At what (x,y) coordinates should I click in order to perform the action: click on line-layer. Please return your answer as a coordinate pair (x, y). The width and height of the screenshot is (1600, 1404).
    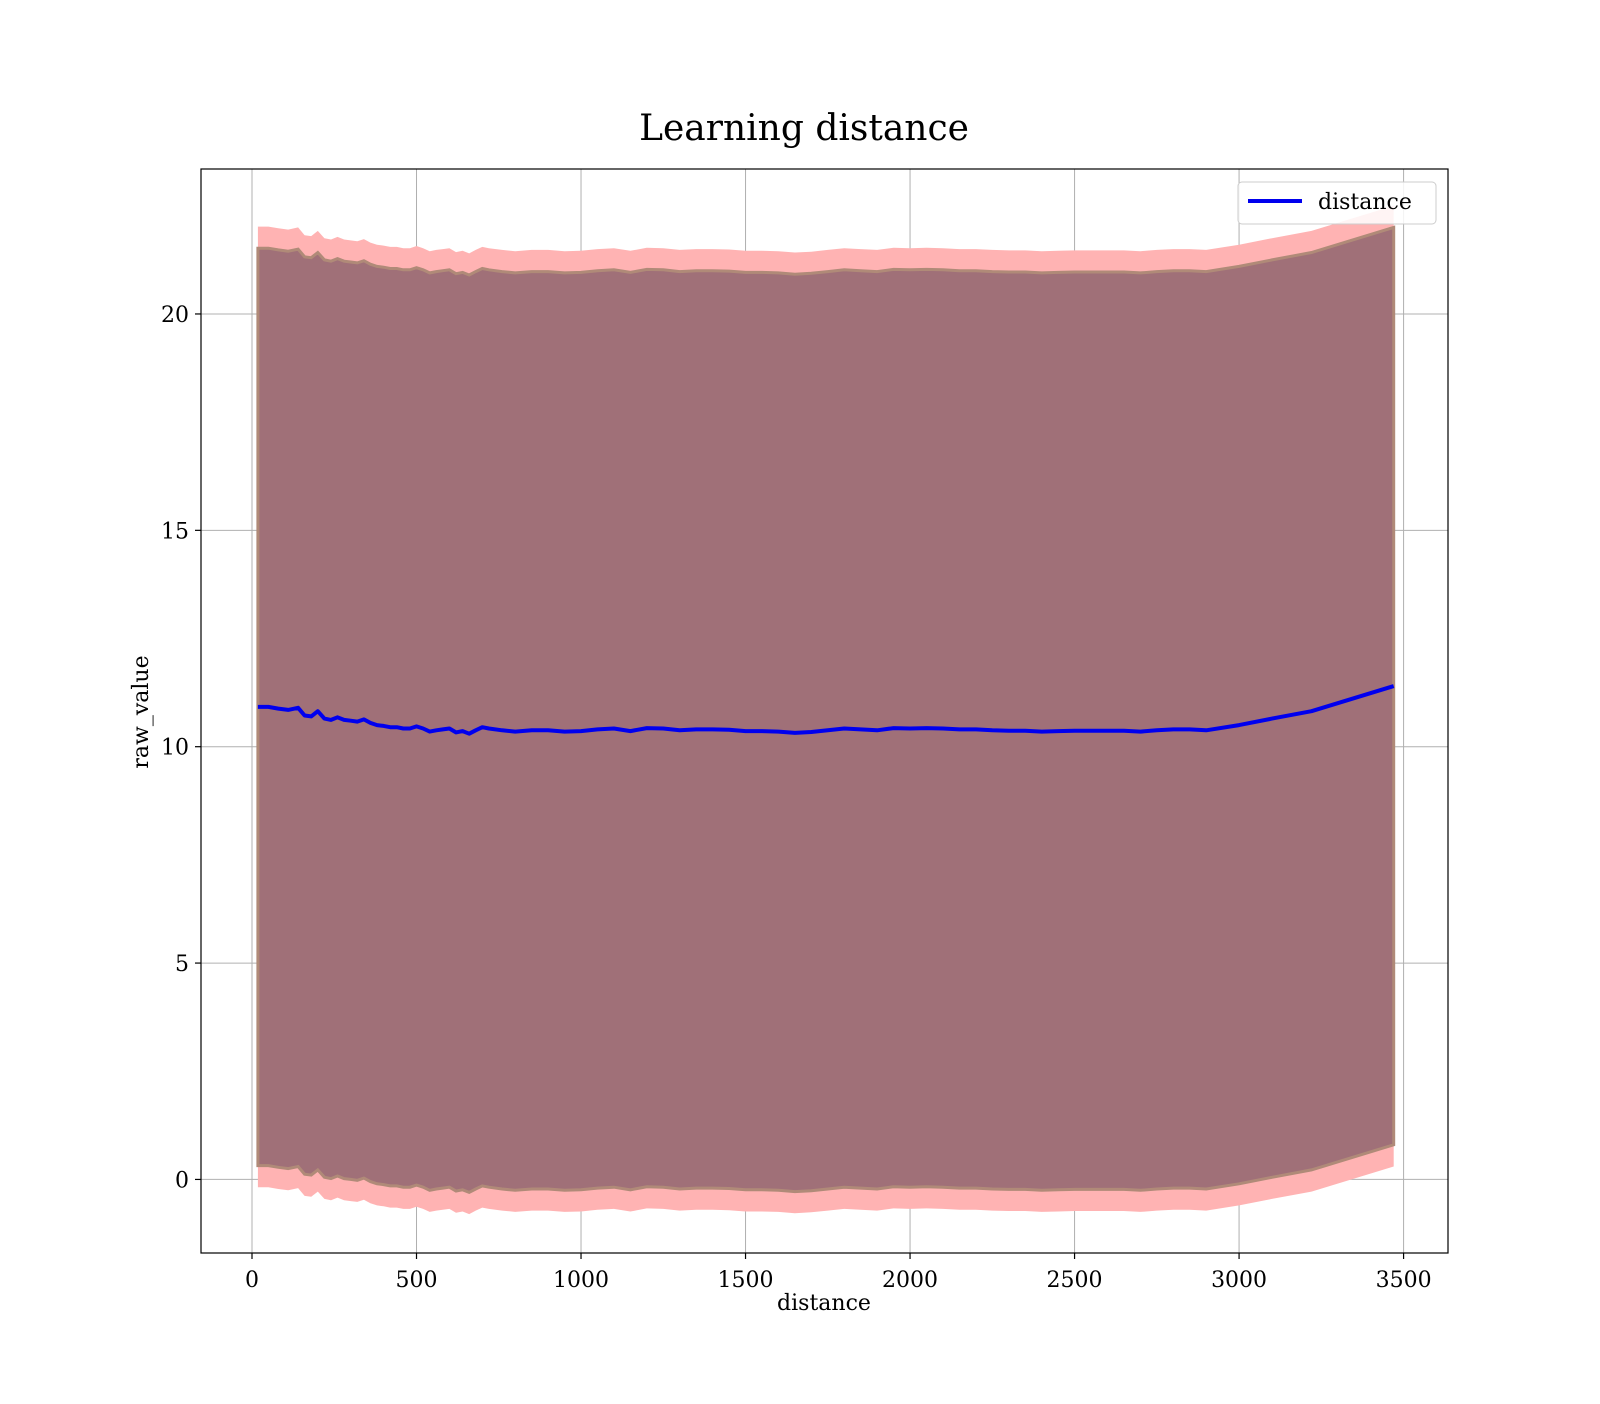
    Looking at the image, I should click on (826, 710).